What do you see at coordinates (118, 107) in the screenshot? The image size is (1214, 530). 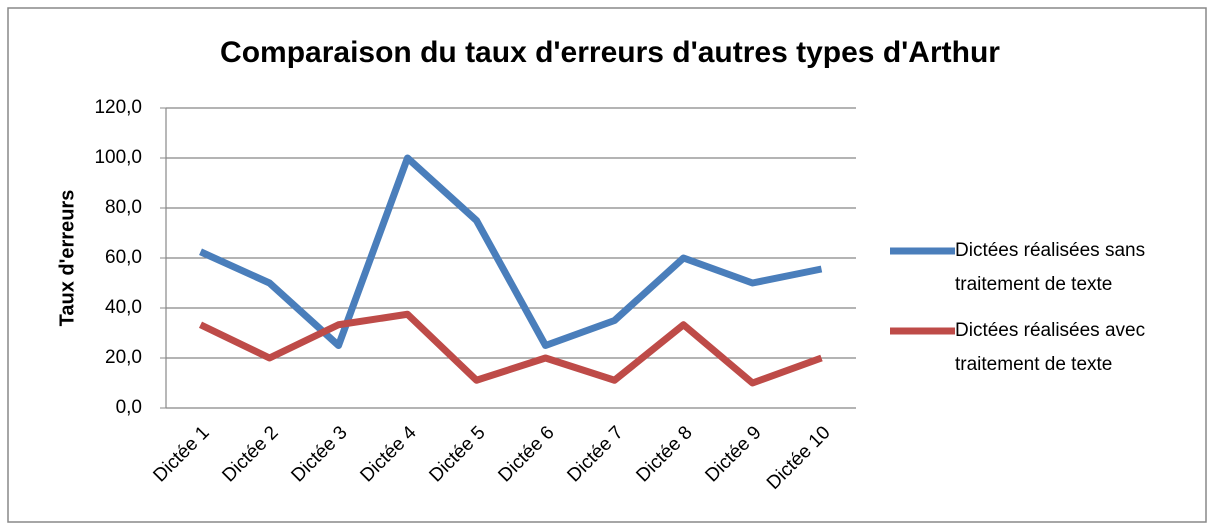 I see `y-tick-label: 120,0` at bounding box center [118, 107].